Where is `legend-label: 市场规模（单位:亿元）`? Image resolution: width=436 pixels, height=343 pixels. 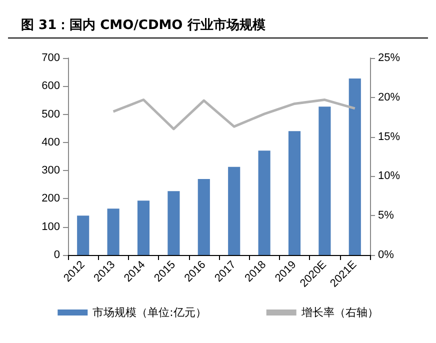
legend-label: 市场规模（单位:亿元） is located at coordinates (149, 312).